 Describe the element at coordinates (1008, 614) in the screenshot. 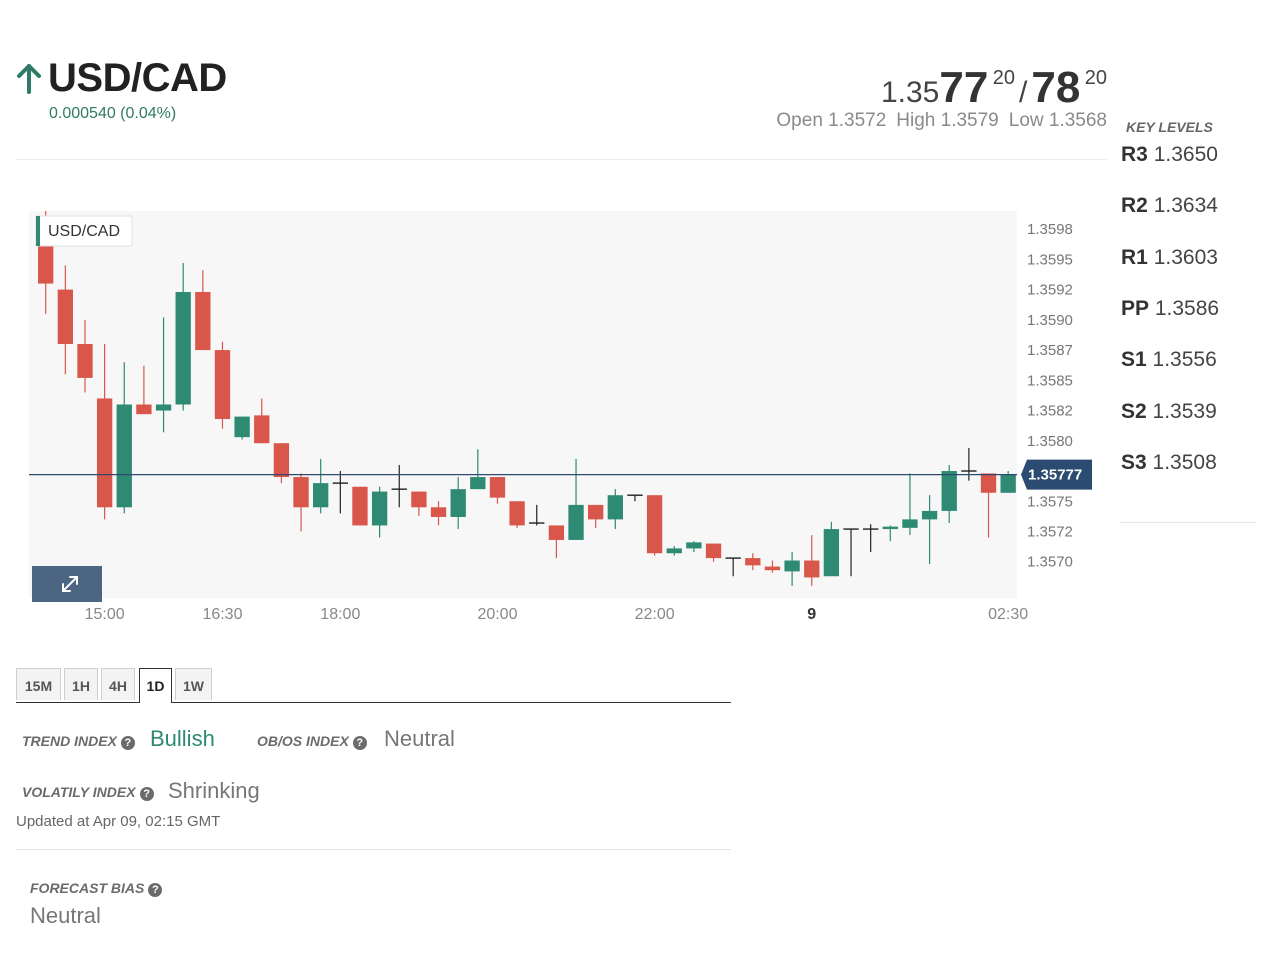

I see `x-tick-label: 02:30` at that location.